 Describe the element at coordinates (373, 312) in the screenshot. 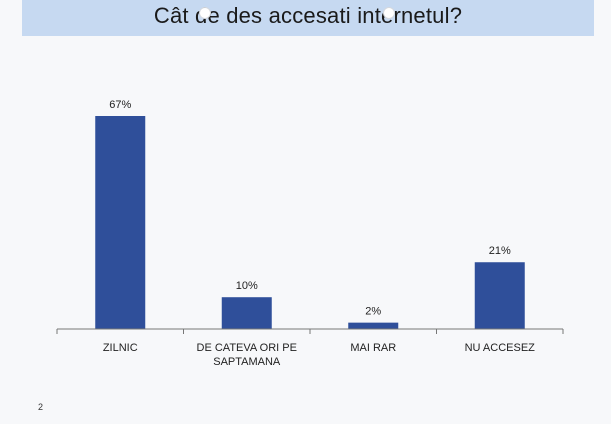

I see `data-label-3: 2%` at that location.